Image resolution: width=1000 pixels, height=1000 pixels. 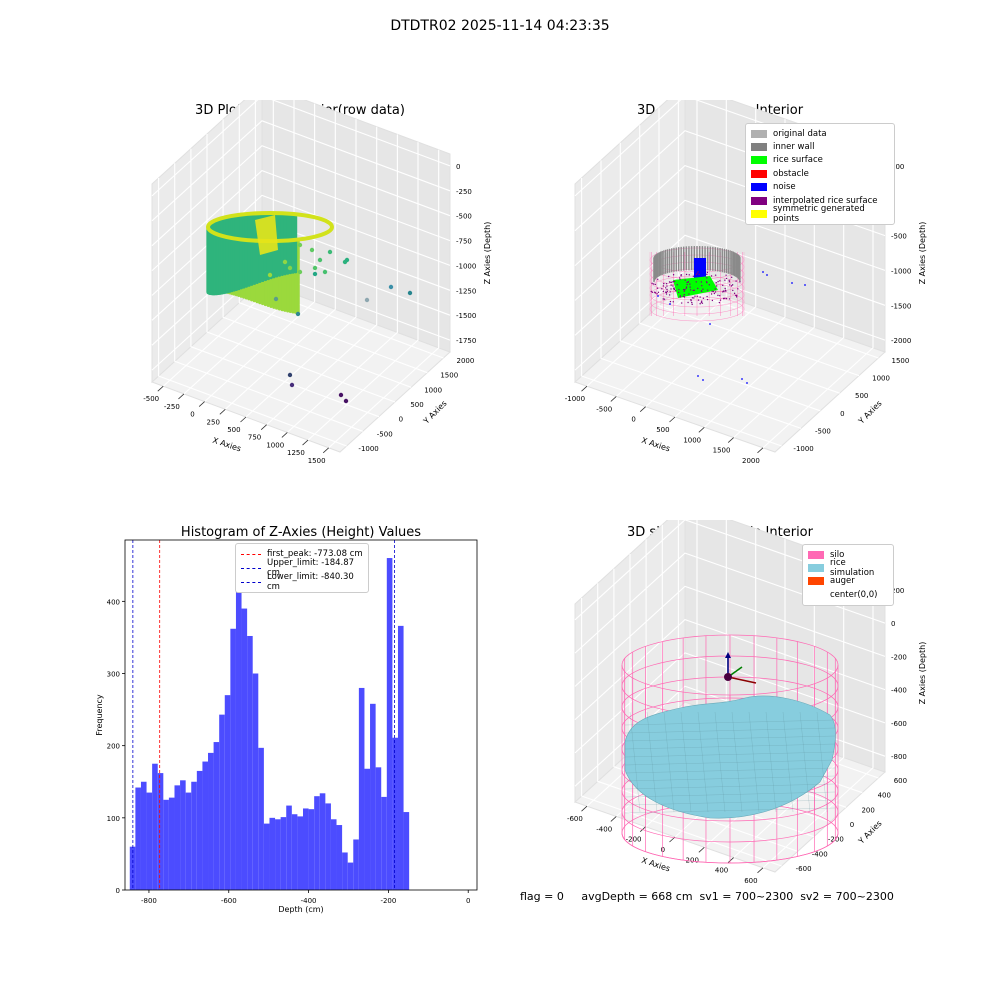 What do you see at coordinates (487, 253) in the screenshot?
I see `z-axis-label: Z Axies (Depth)` at bounding box center [487, 253].